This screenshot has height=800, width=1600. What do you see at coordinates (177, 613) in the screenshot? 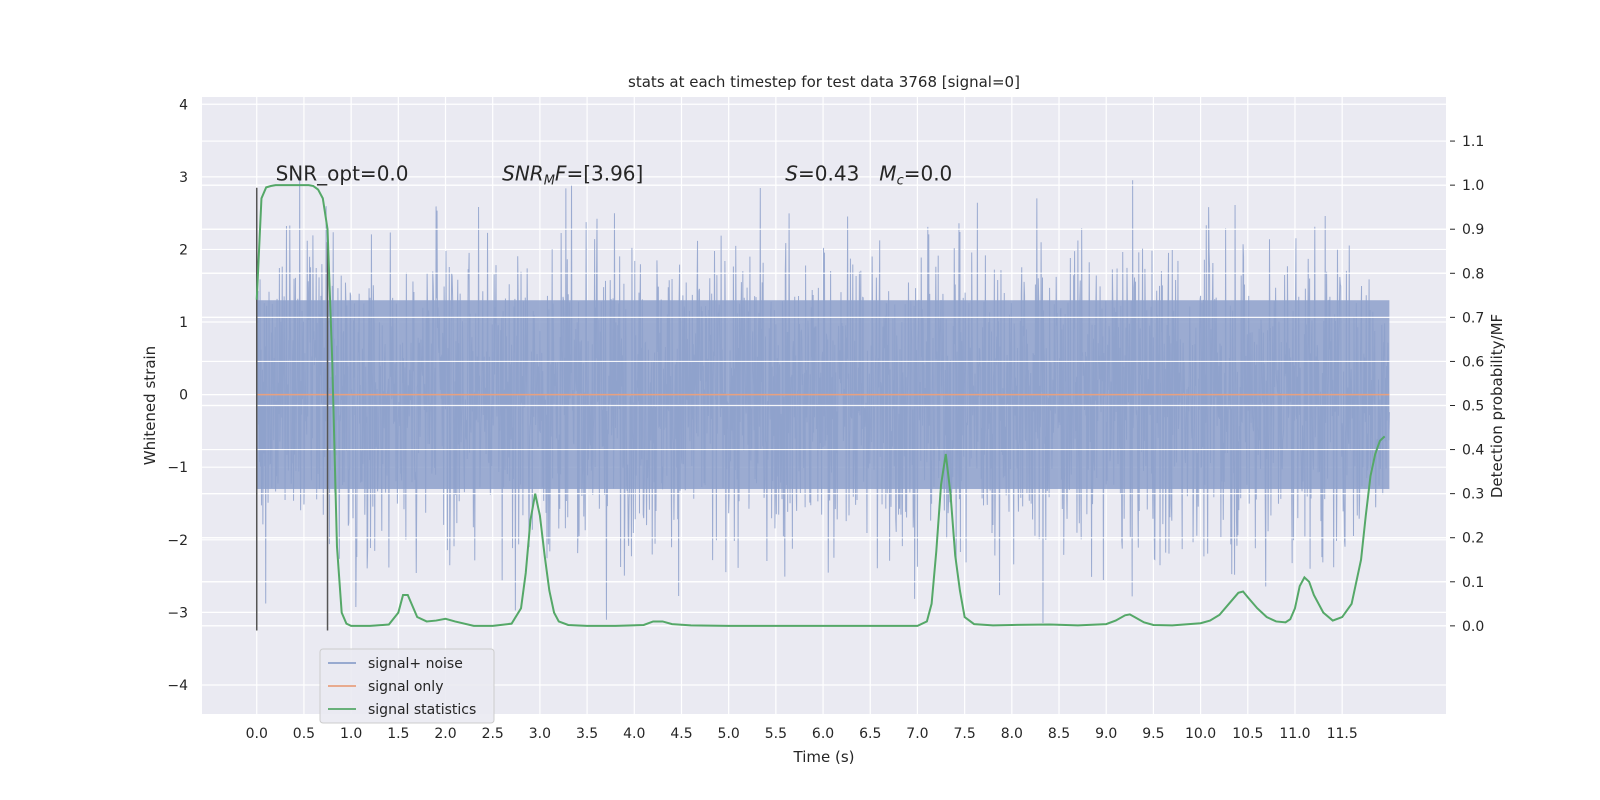
I see `y-tick-label: −3` at bounding box center [177, 613].